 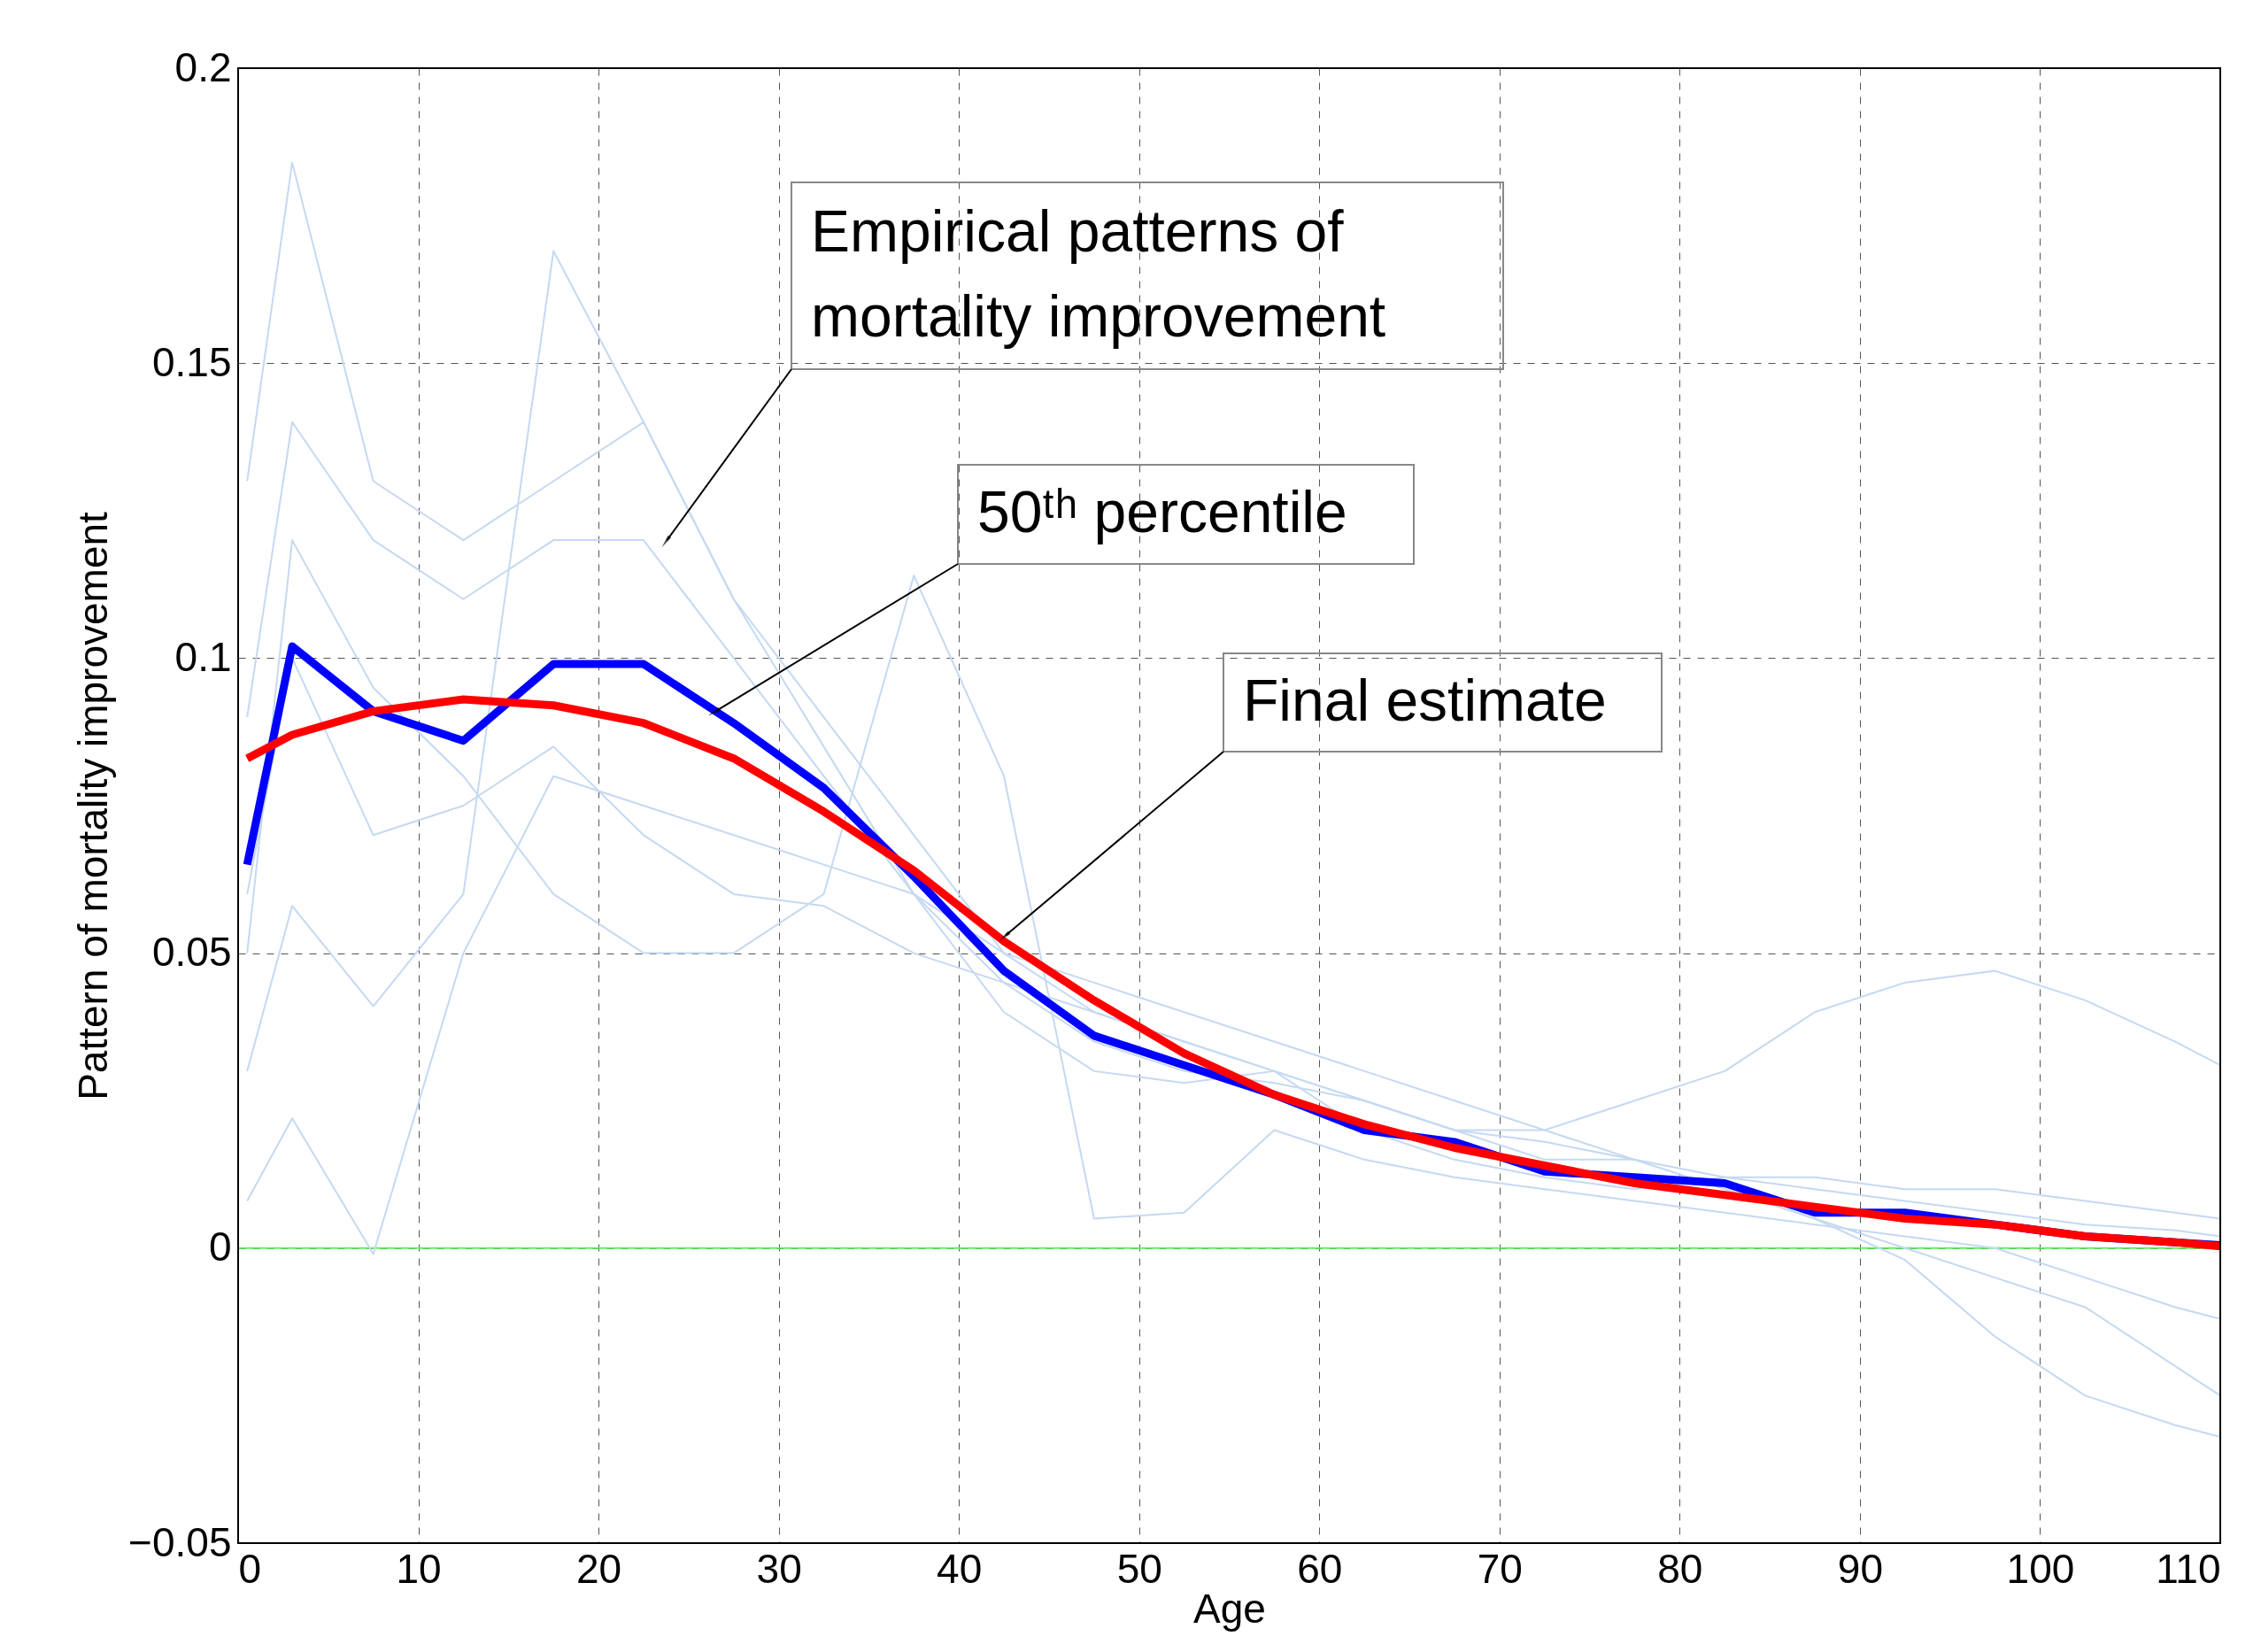 What do you see at coordinates (1500, 1568) in the screenshot?
I see `x-tick-label: 70` at bounding box center [1500, 1568].